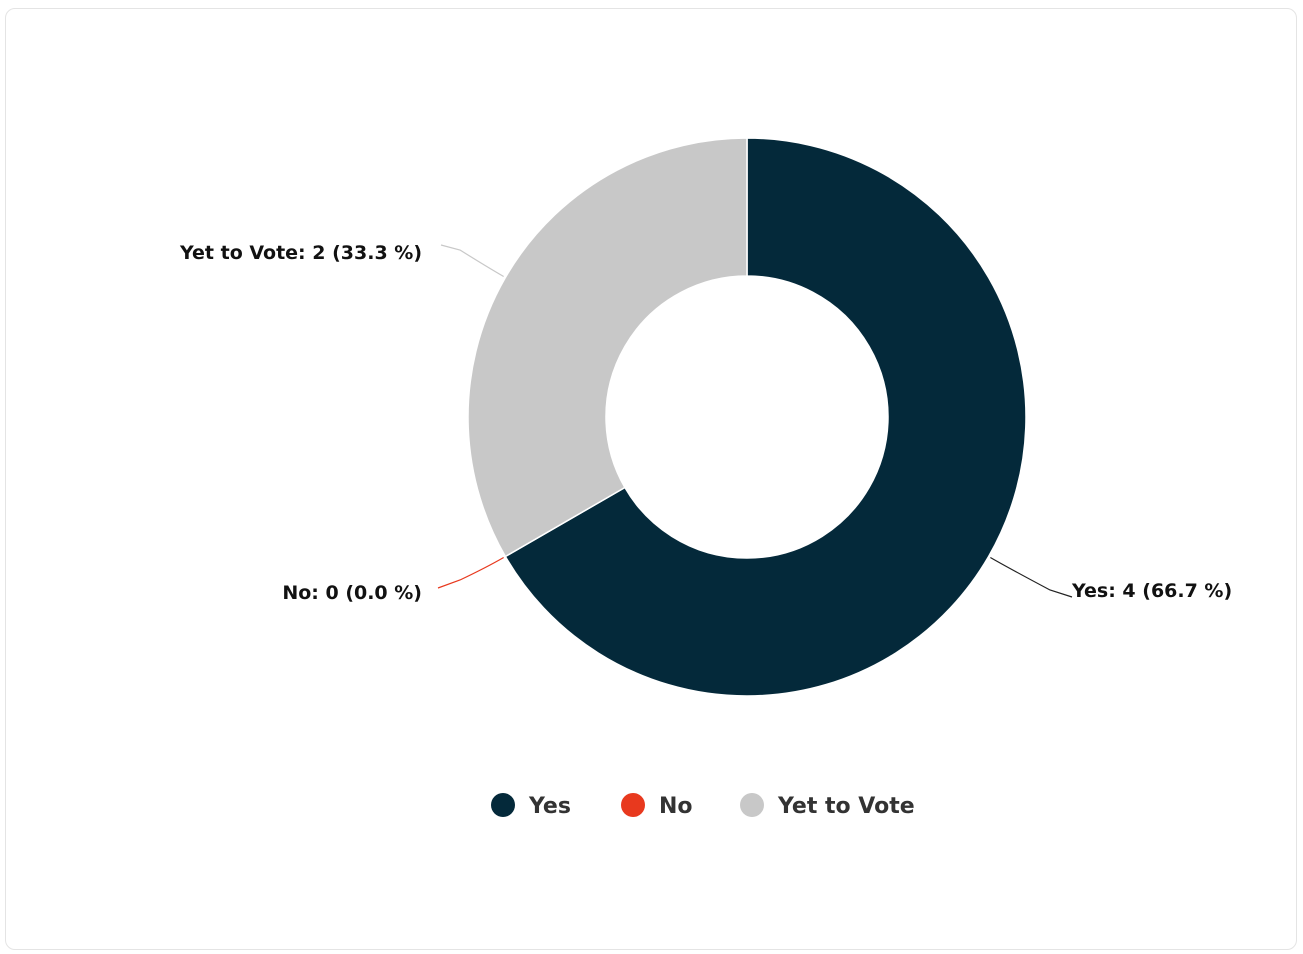 Image resolution: width=1303 pixels, height=954 pixels. I want to click on legend-marker-yet-to-vote, so click(752, 805).